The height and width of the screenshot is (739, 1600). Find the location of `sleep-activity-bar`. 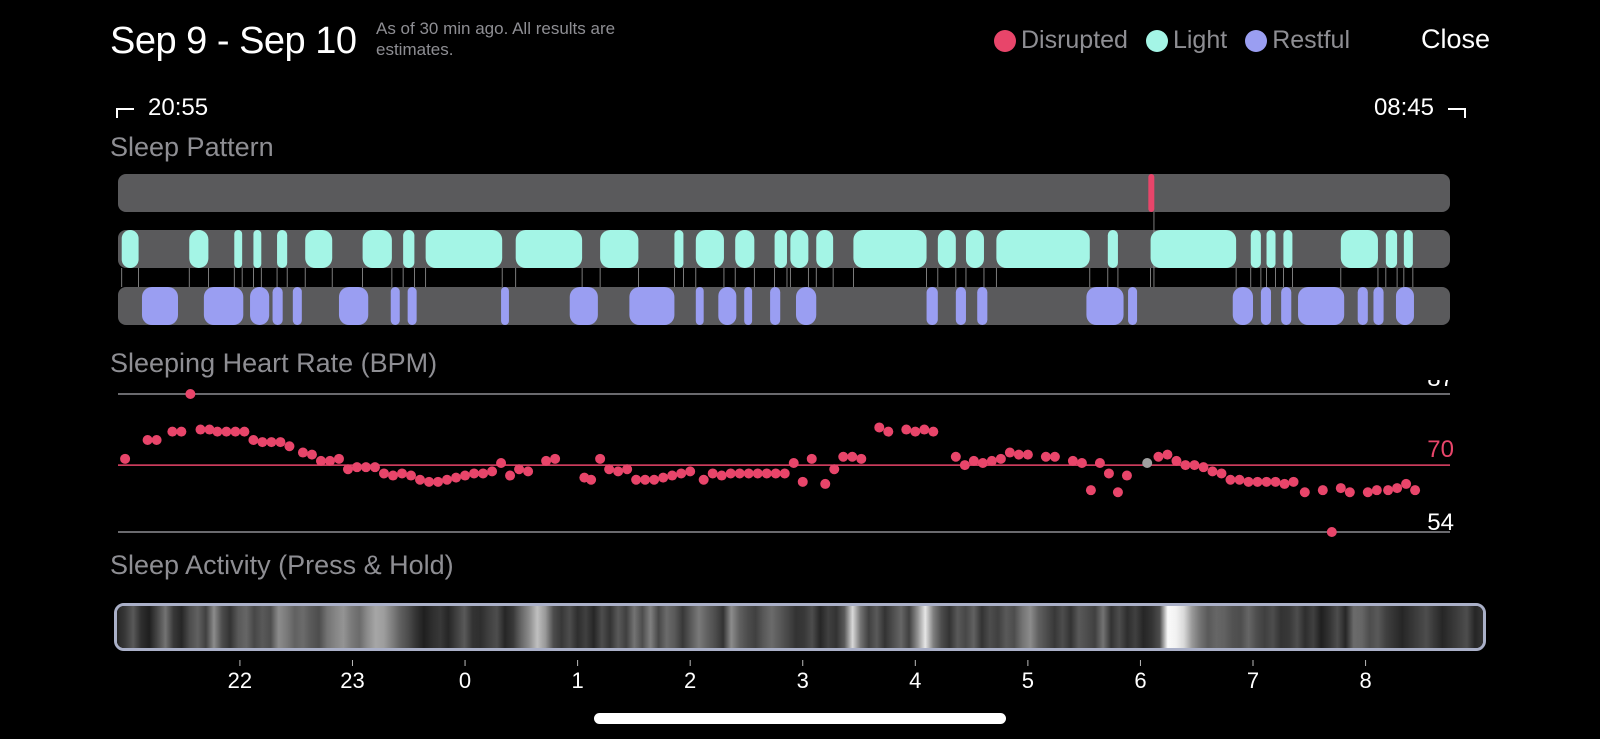

sleep-activity-bar is located at coordinates (800, 627).